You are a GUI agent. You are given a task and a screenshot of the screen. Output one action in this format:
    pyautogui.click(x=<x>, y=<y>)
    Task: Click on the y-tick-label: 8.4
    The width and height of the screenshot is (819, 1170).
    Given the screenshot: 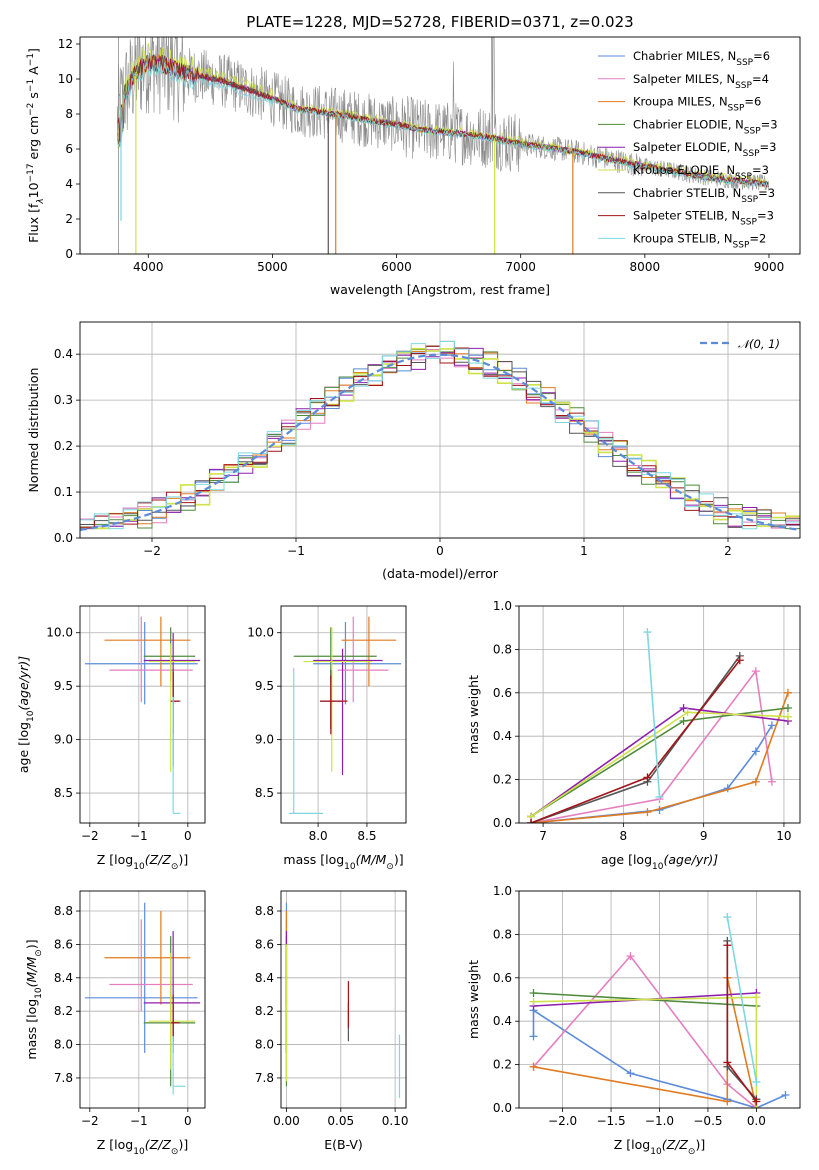 What is the action you would take?
    pyautogui.click(x=264, y=978)
    